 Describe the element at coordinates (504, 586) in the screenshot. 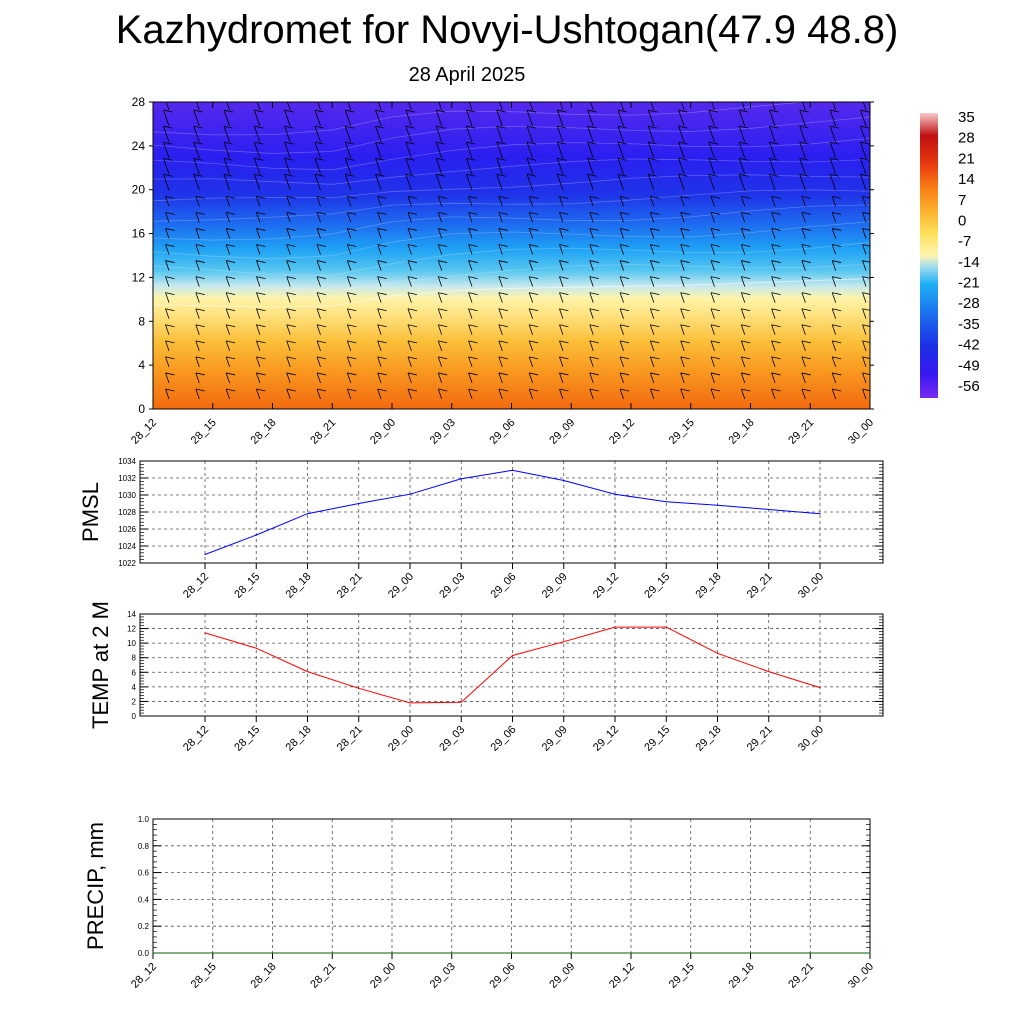

I see `x-tick-label: 29_06` at that location.